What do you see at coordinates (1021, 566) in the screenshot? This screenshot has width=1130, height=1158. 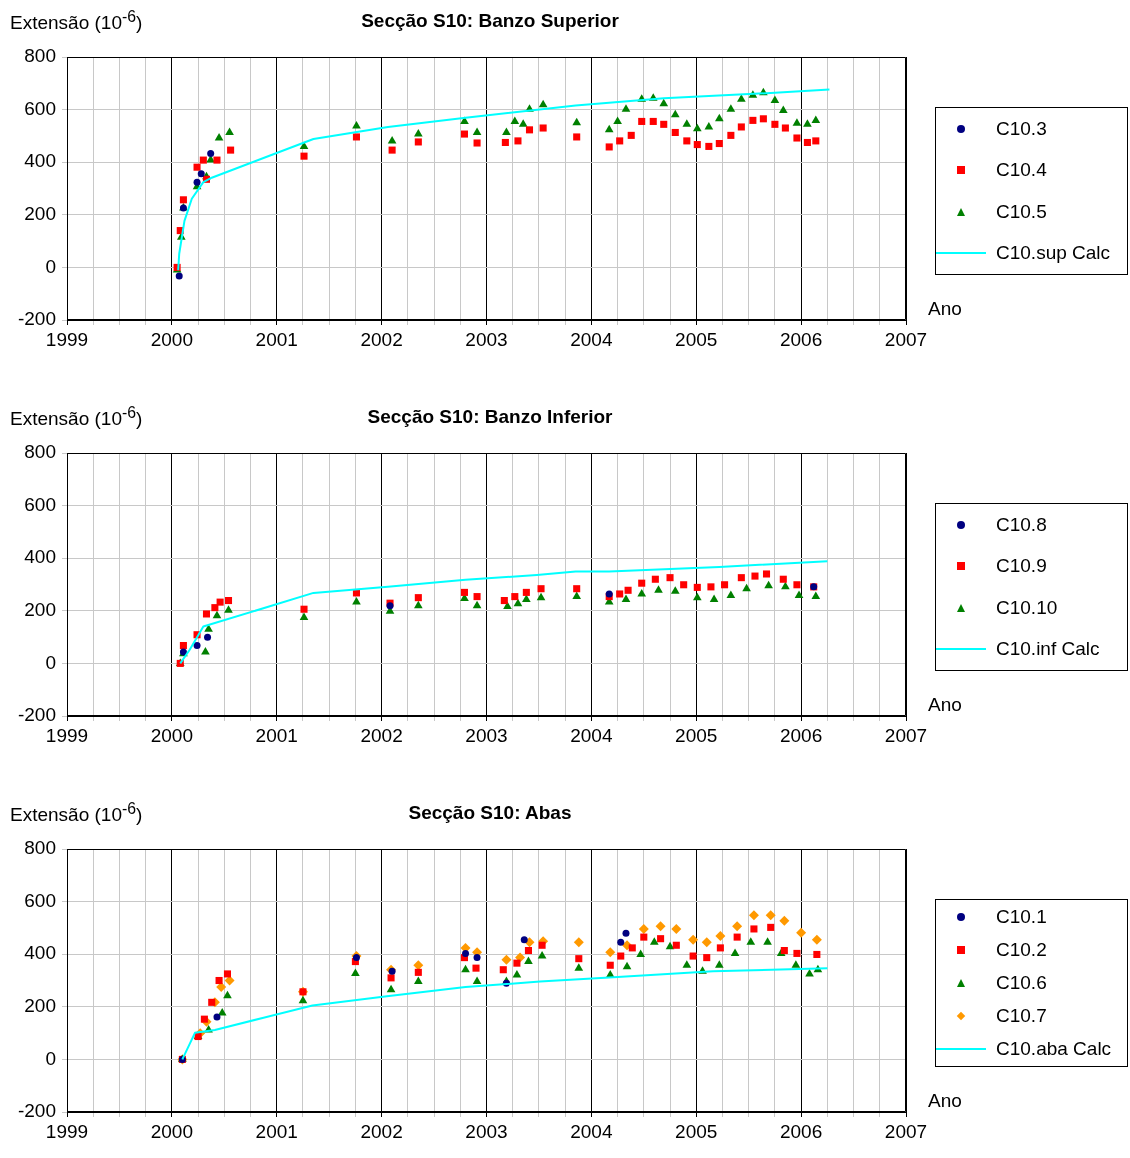 I see `legend-label: C10.9` at bounding box center [1021, 566].